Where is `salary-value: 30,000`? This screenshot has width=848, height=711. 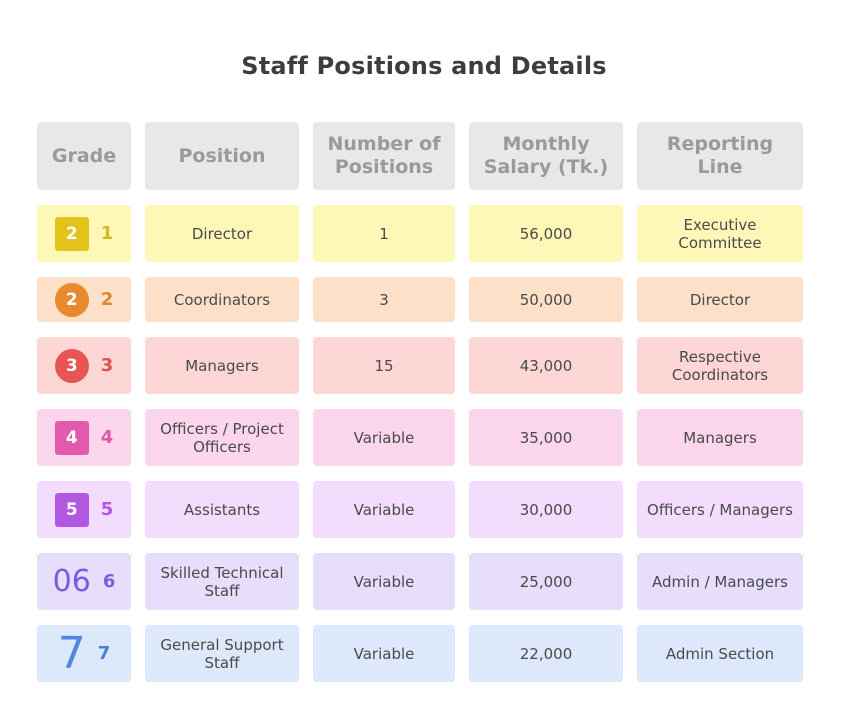
salary-value: 30,000 is located at coordinates (546, 509).